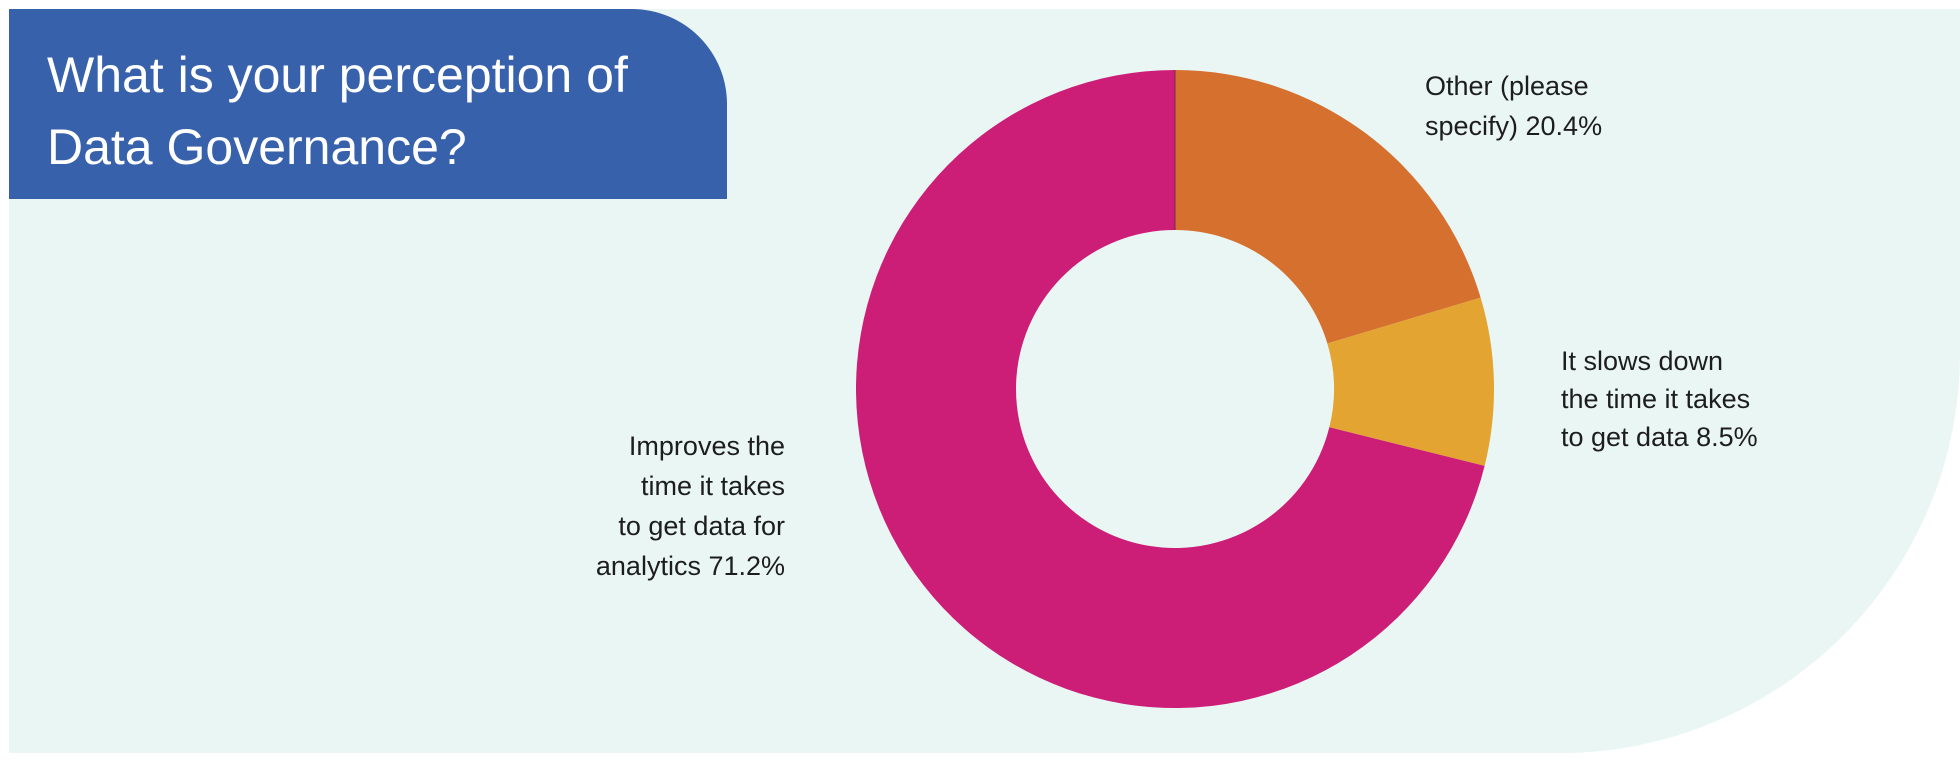 This screenshot has width=1960, height=762. Describe the element at coordinates (1513, 106) in the screenshot. I see `slice-label-1: Other (please specify) 20.4%` at that location.